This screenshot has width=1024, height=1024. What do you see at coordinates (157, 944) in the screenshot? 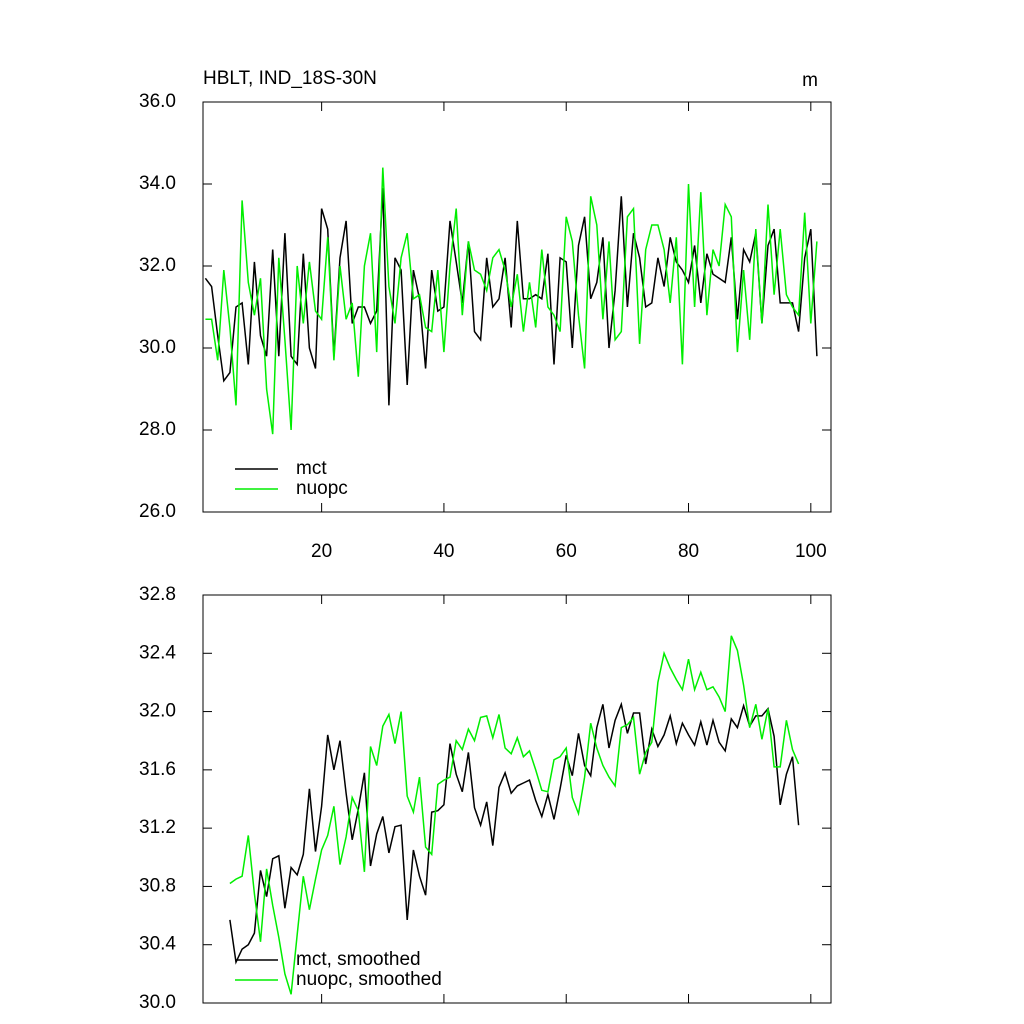
I see `y-tick-label: 30.4` at bounding box center [157, 944].